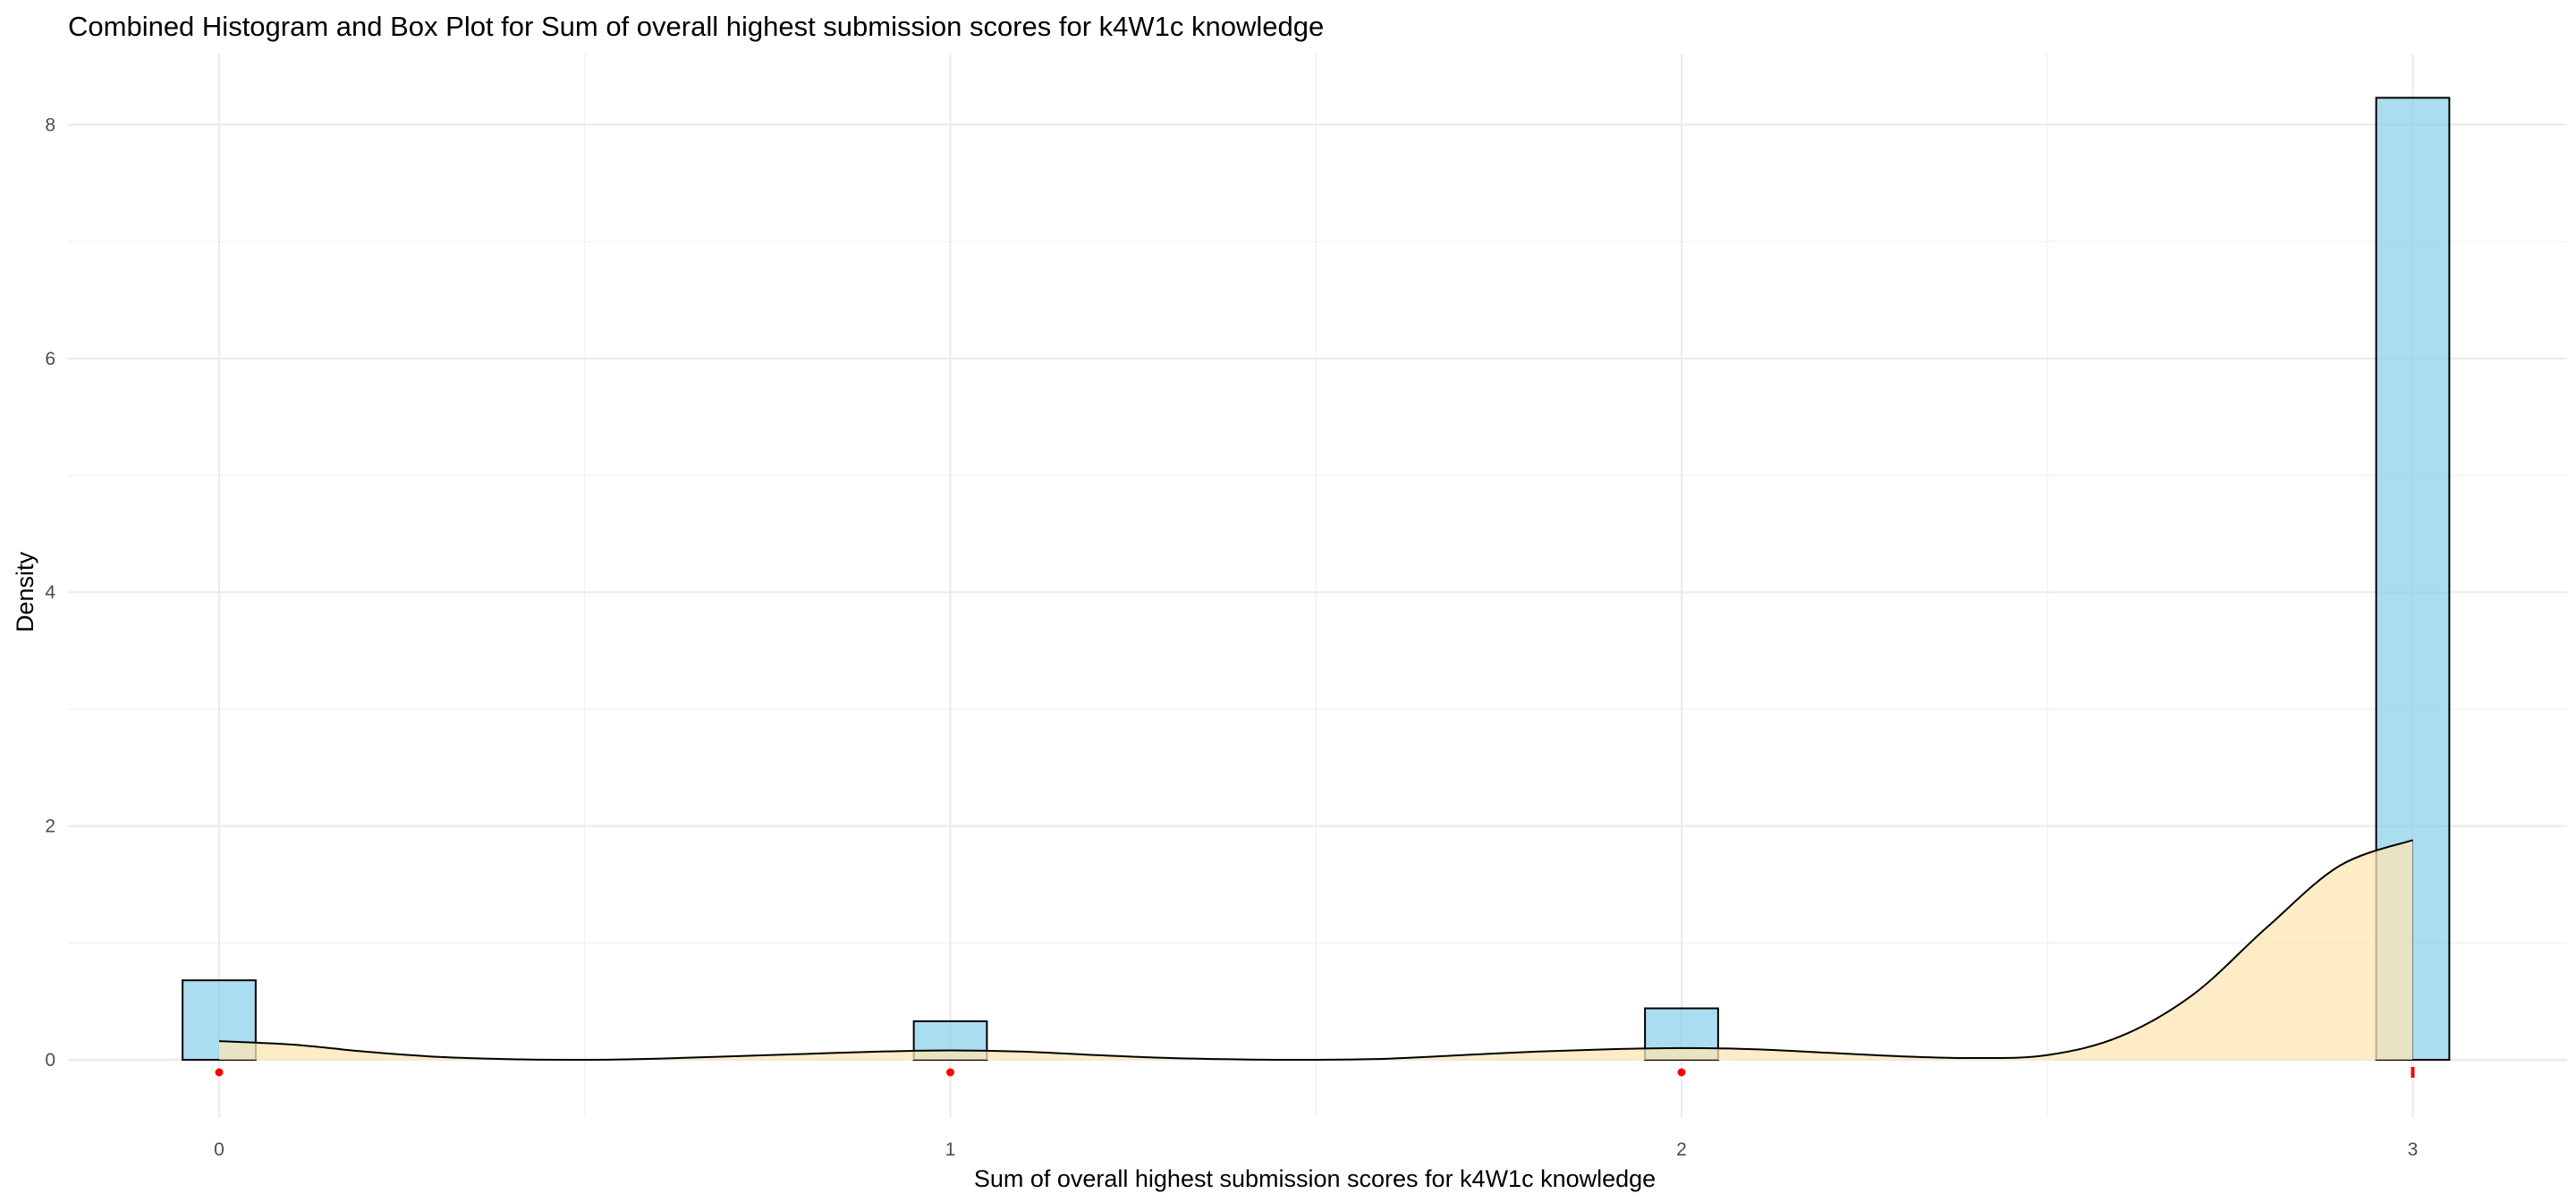 The width and height of the screenshot is (2576, 1202). I want to click on y-axis-label: Density, so click(25, 591).